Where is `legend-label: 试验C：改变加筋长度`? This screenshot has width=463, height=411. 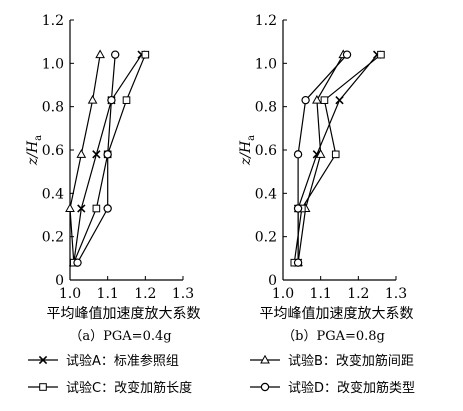
legend-label: 试验C：改变加筋长度 is located at coordinates (129, 388).